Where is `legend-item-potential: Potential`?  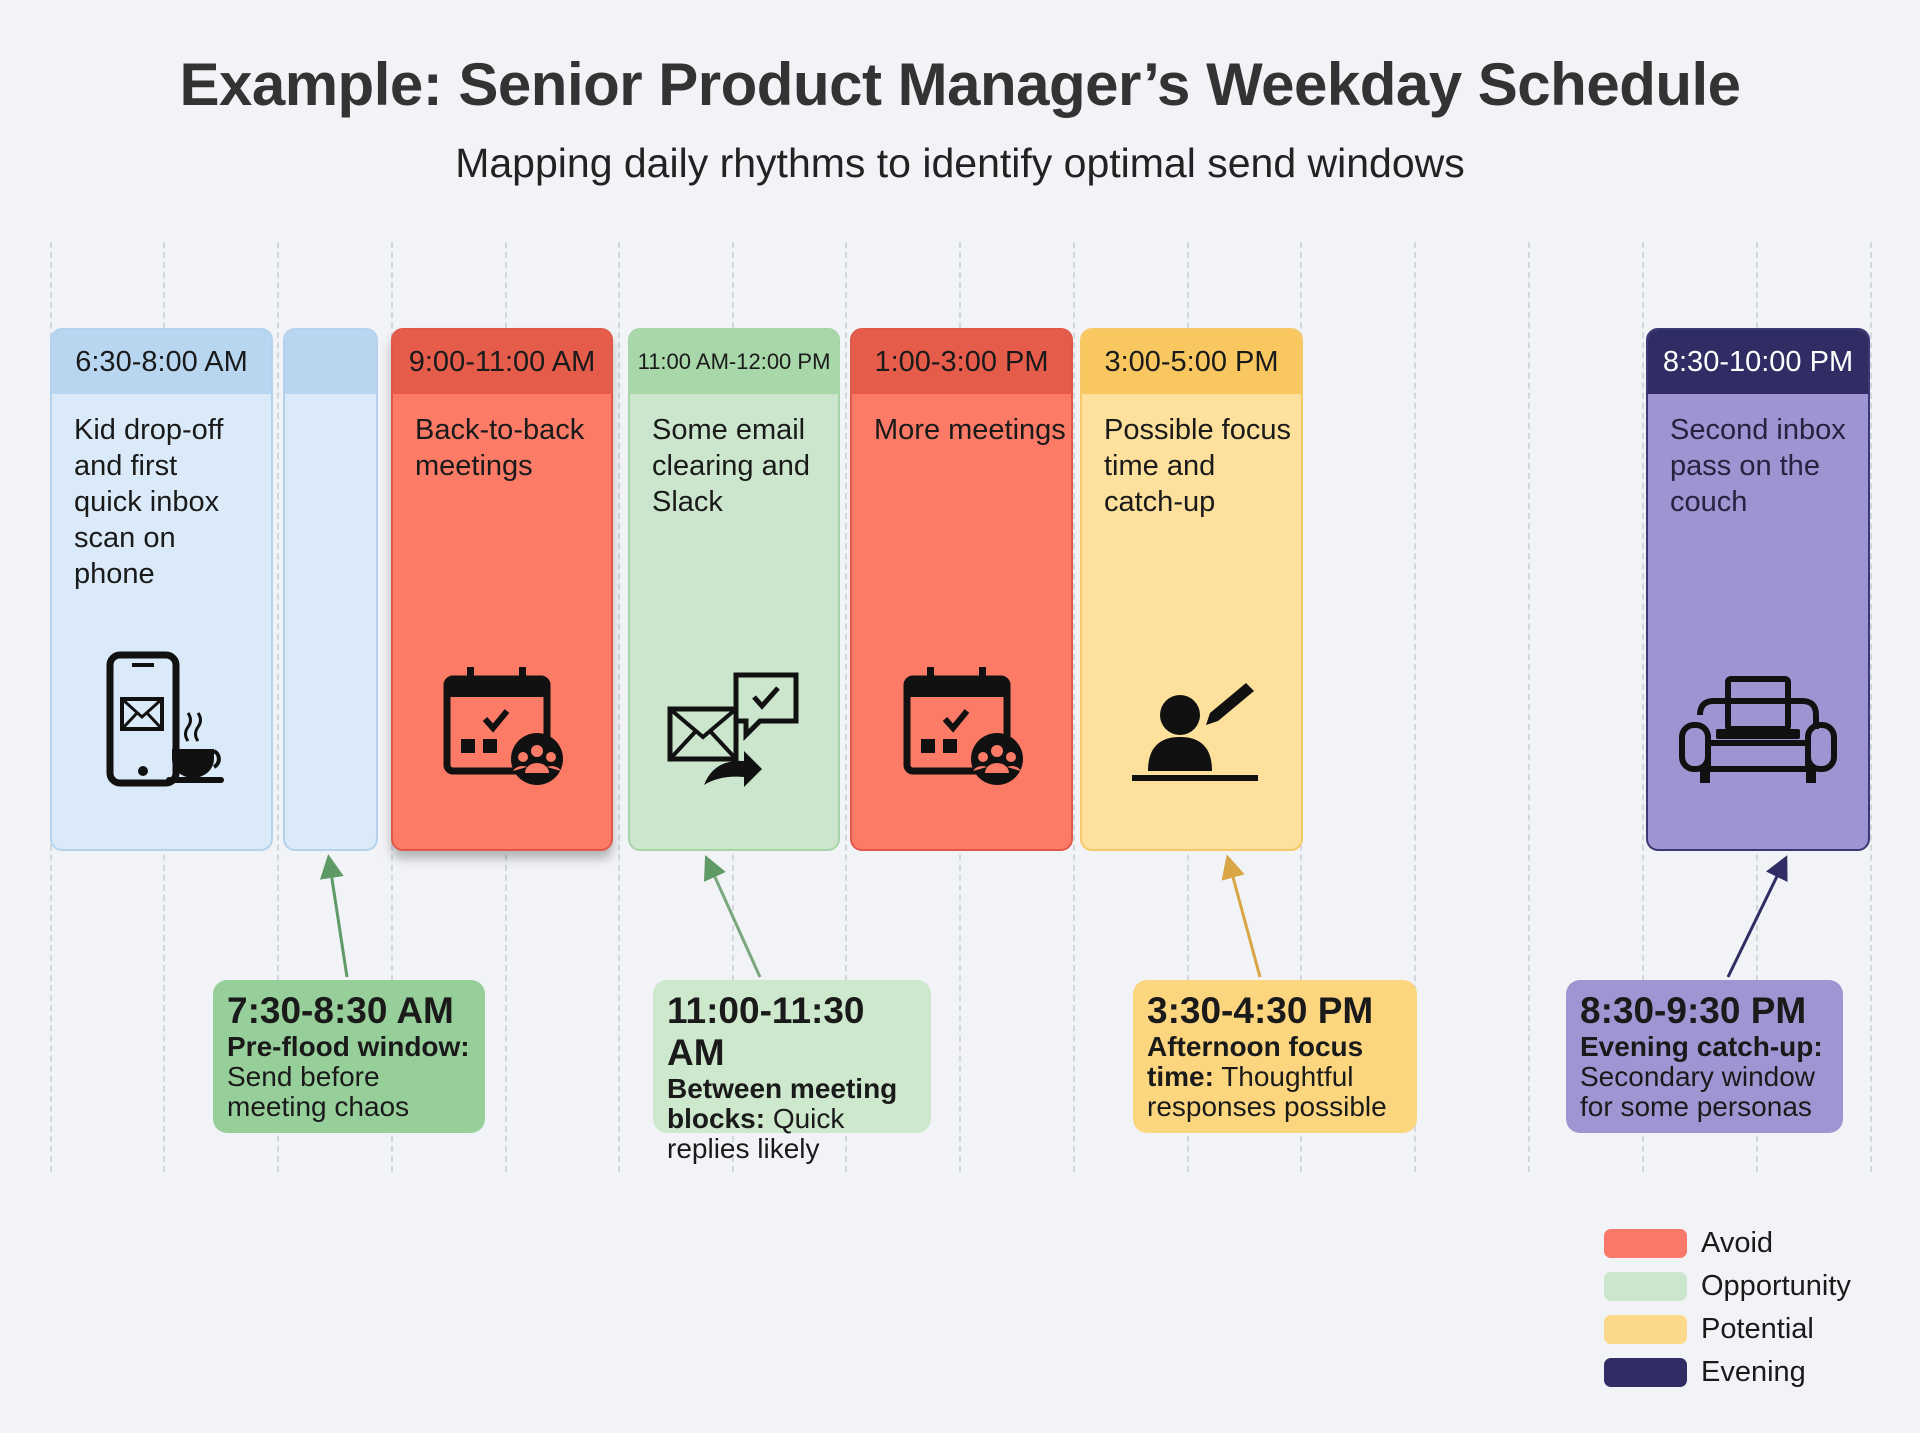
legend-item-potential: Potential is located at coordinates (1727, 1329).